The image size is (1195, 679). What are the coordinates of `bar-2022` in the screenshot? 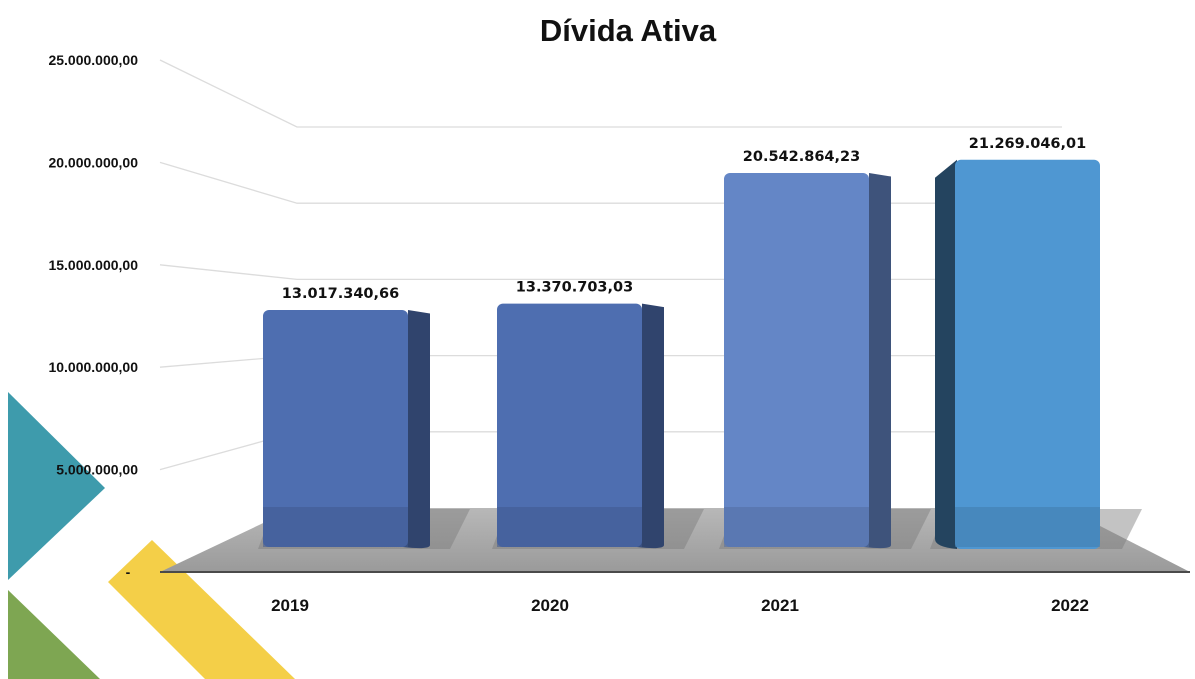 It's located at (1036, 354).